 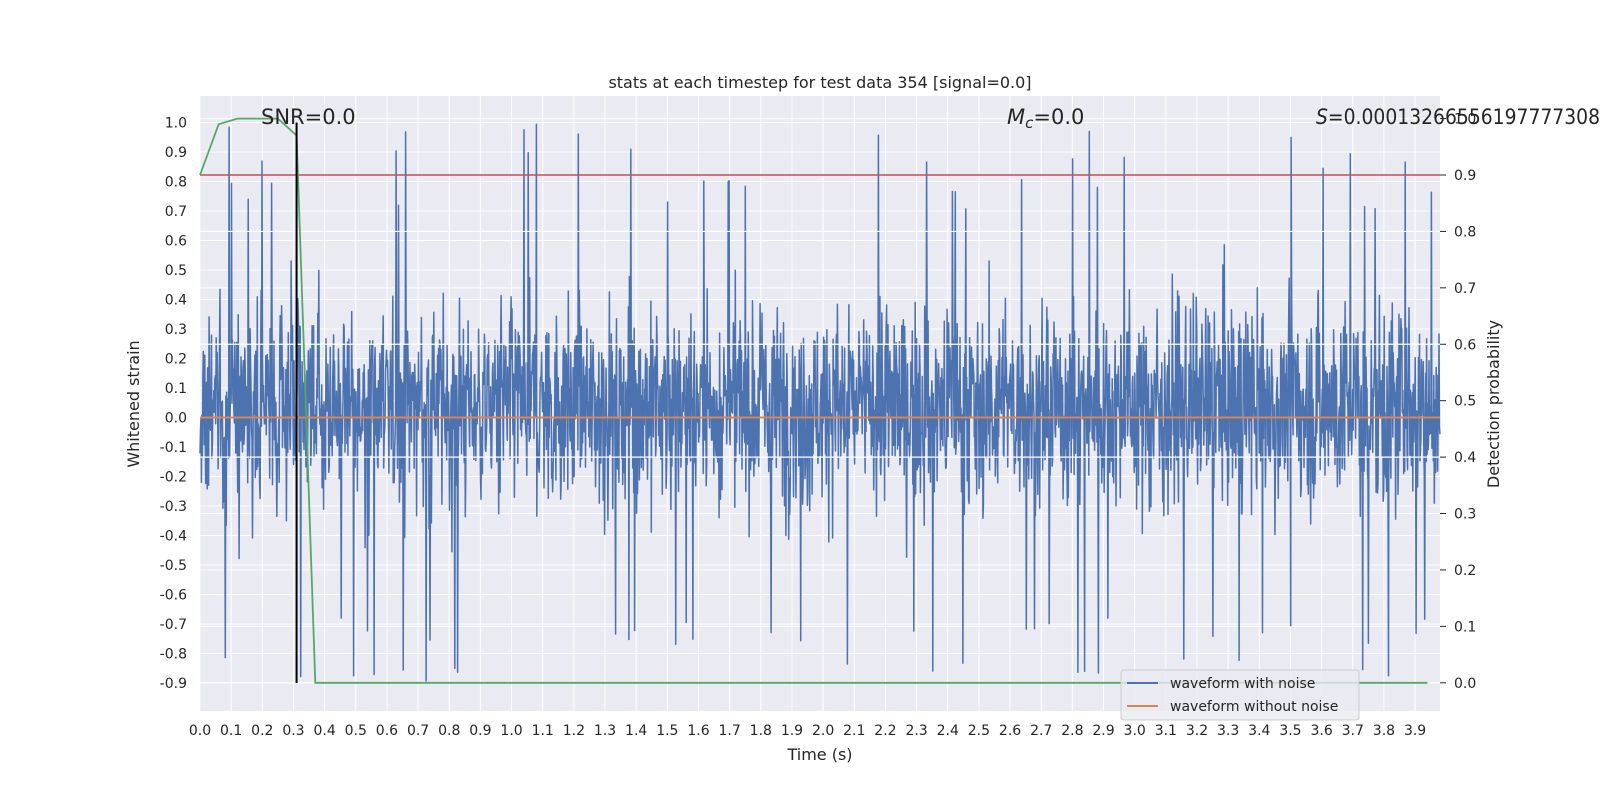 I want to click on x-tick-label: 1.2, so click(x=574, y=731).